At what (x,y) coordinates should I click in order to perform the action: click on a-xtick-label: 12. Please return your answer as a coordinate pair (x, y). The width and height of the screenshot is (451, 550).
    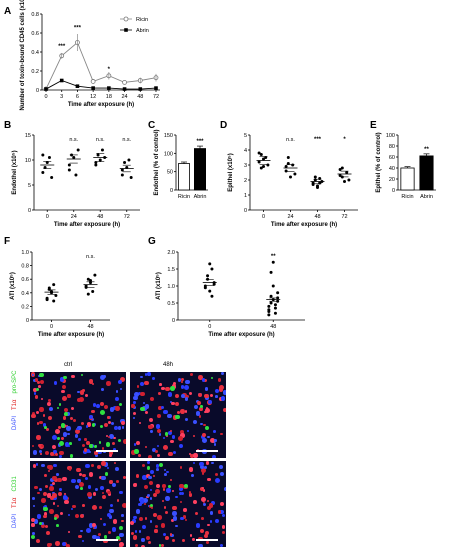
    Looking at the image, I should click on (93, 97).